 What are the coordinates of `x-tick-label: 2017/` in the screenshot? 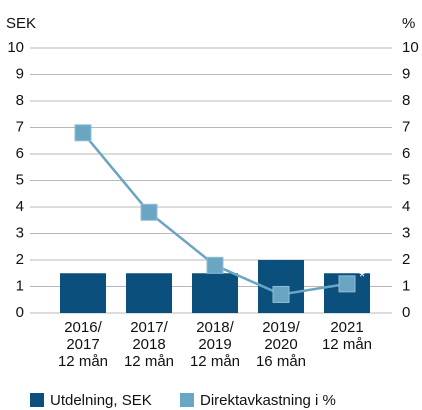 It's located at (149, 327).